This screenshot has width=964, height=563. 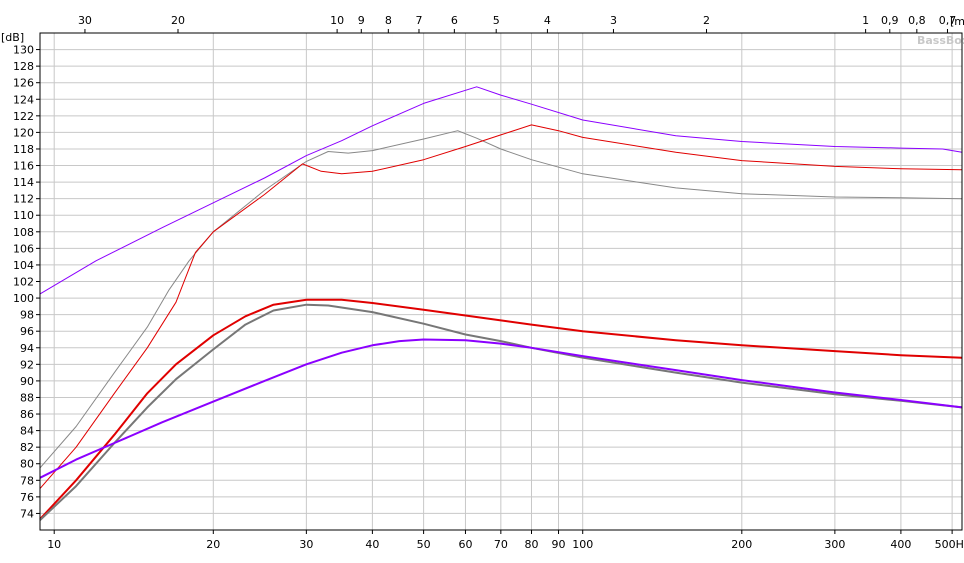 What do you see at coordinates (940, 40) in the screenshot?
I see `watermark: BassBox` at bounding box center [940, 40].